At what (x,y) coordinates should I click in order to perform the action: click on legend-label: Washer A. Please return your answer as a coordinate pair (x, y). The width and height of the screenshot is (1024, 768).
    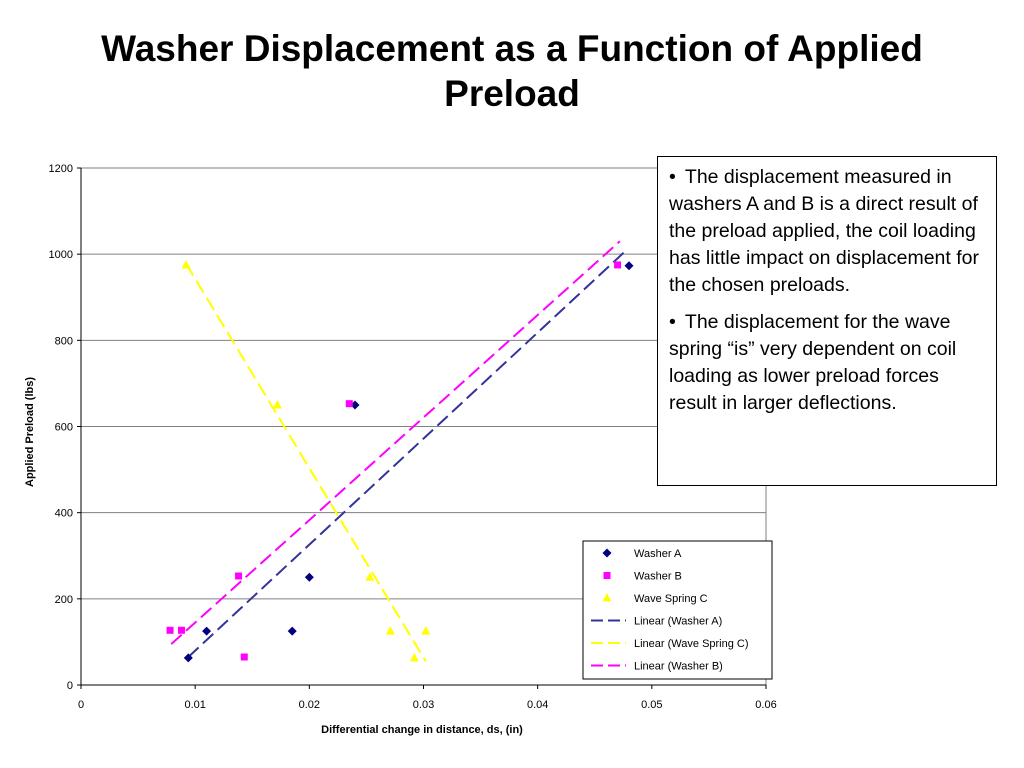
    Looking at the image, I should click on (658, 554).